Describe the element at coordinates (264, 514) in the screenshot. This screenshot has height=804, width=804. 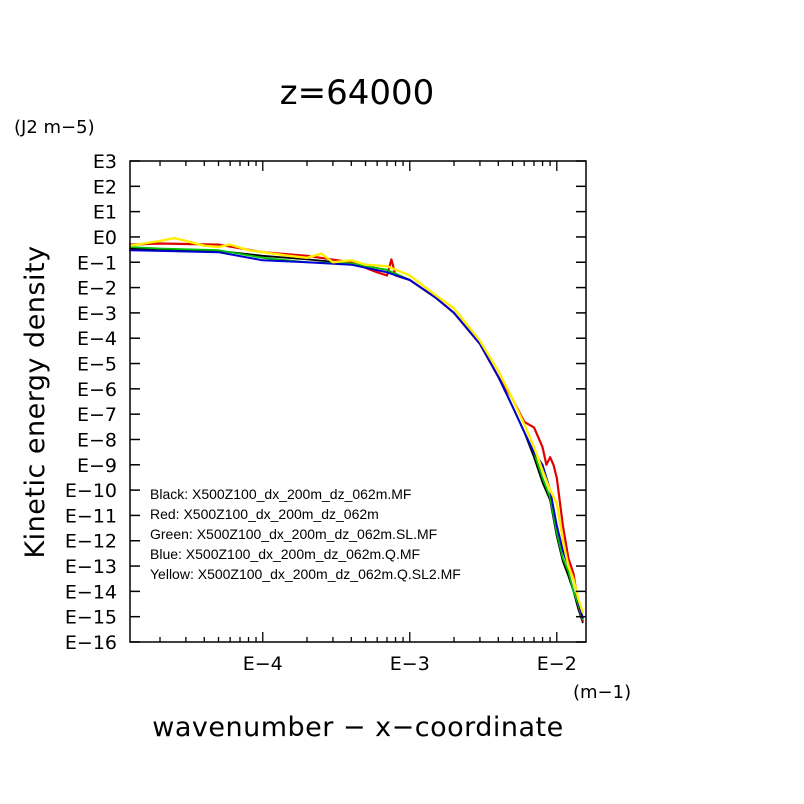
I see `legend-entry-red: Red: X500Z100_dx_200m_dz_062m` at that location.